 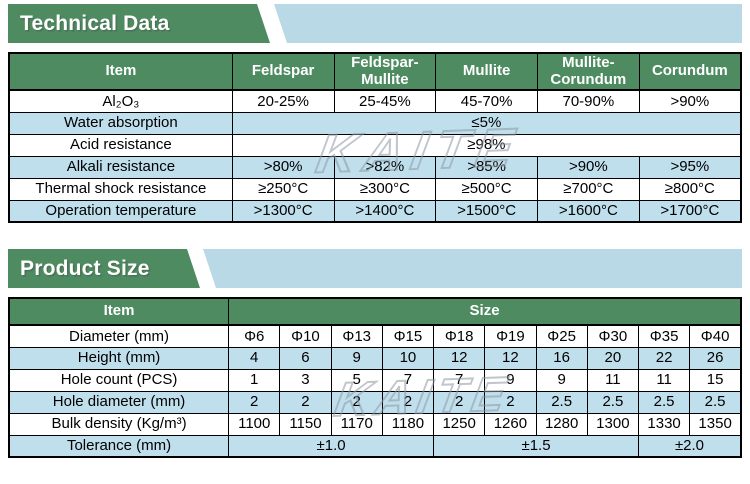 What do you see at coordinates (356, 336) in the screenshot?
I see `table-cell: Φ13` at bounding box center [356, 336].